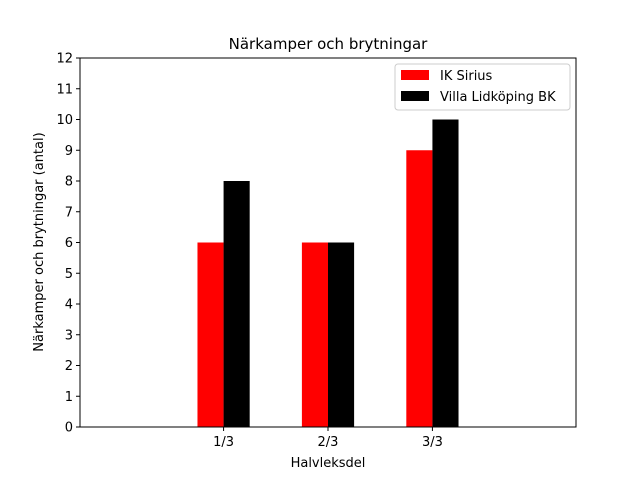 The height and width of the screenshot is (480, 640). Describe the element at coordinates (69, 151) in the screenshot. I see `y-tick-label: 9` at that location.